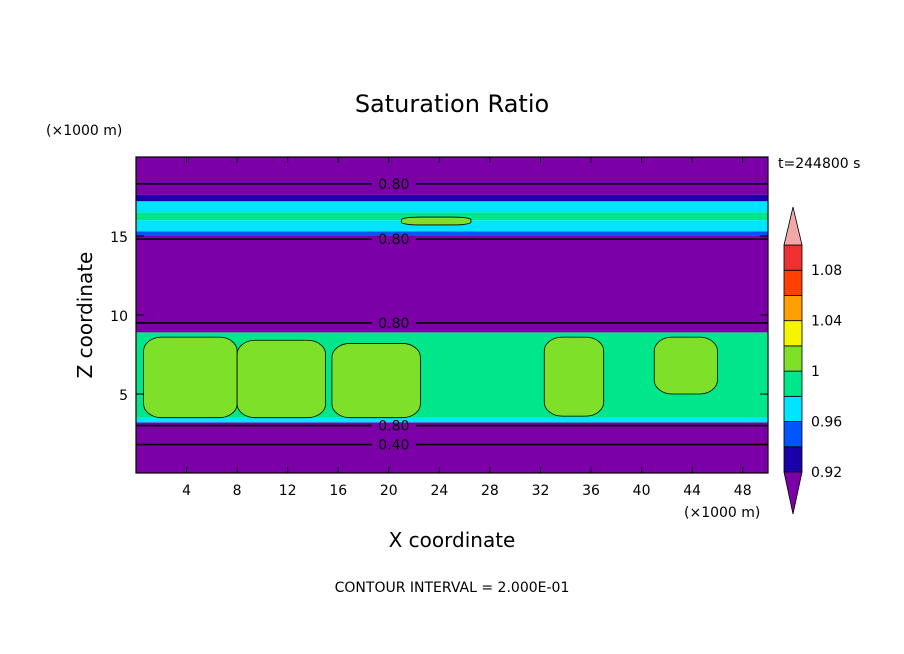 This screenshot has width=904, height=654. What do you see at coordinates (393, 185) in the screenshot?
I see `contour-label-0: 0.80` at bounding box center [393, 185].